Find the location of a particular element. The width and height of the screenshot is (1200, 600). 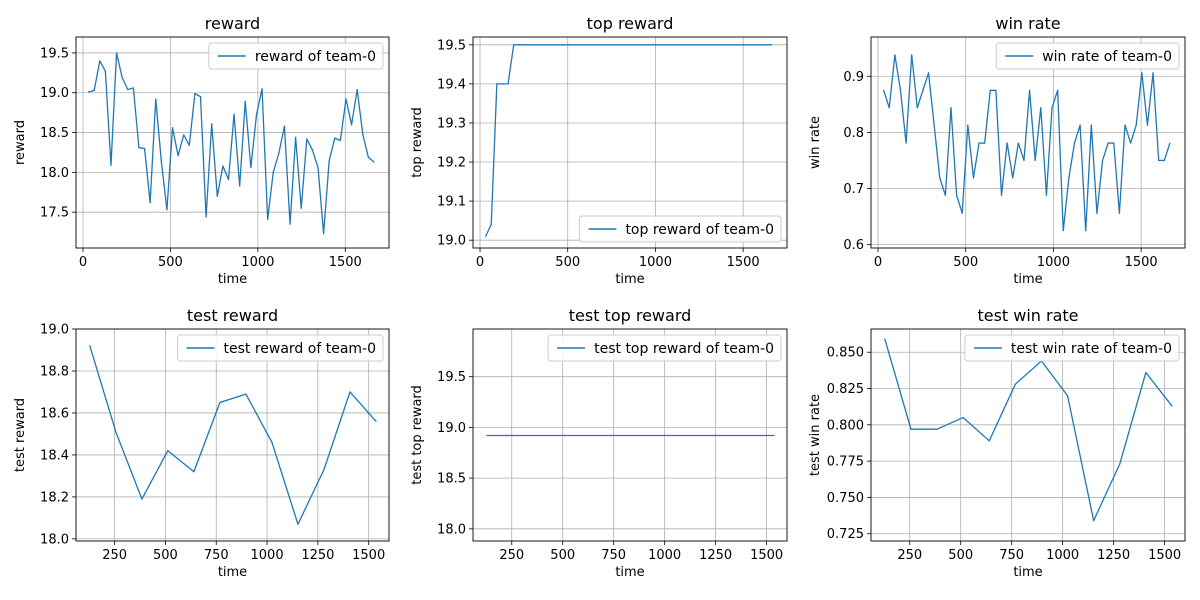

x-tick-label: 1000 is located at coordinates (1053, 262).